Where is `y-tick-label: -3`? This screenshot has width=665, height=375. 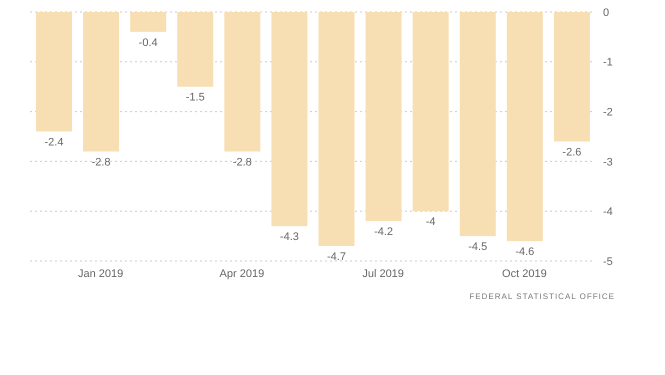
y-tick-label: -3 is located at coordinates (608, 162).